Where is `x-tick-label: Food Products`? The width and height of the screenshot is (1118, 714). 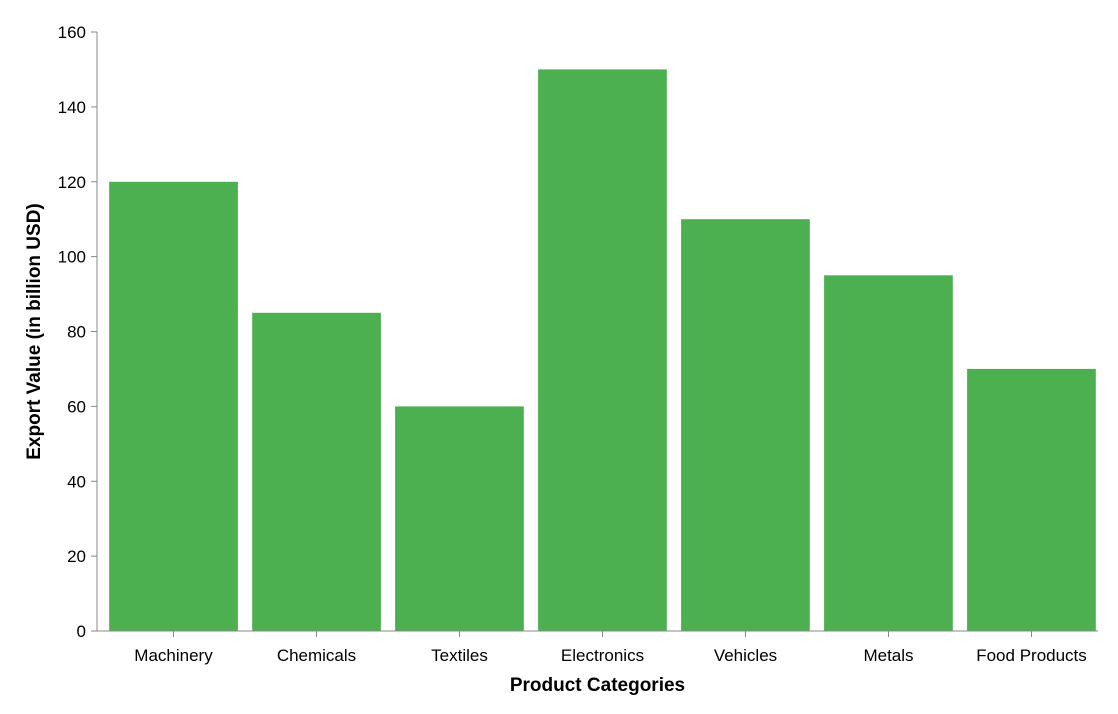
x-tick-label: Food Products is located at coordinates (1031, 655).